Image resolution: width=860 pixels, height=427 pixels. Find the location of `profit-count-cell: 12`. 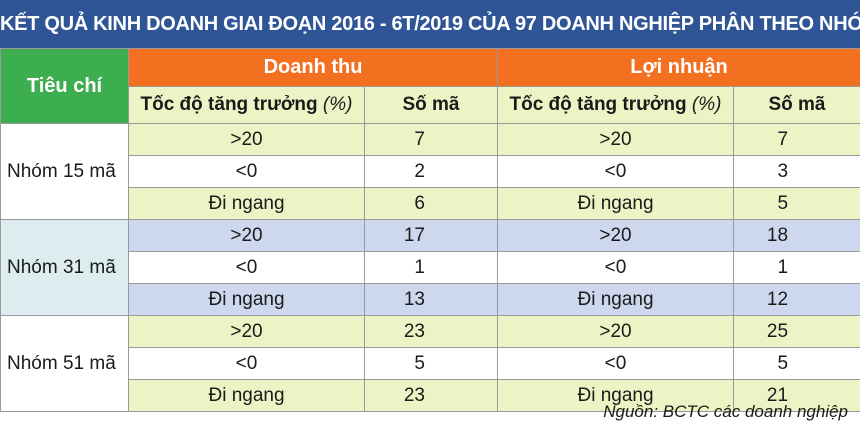

profit-count-cell: 12 is located at coordinates (796, 299).